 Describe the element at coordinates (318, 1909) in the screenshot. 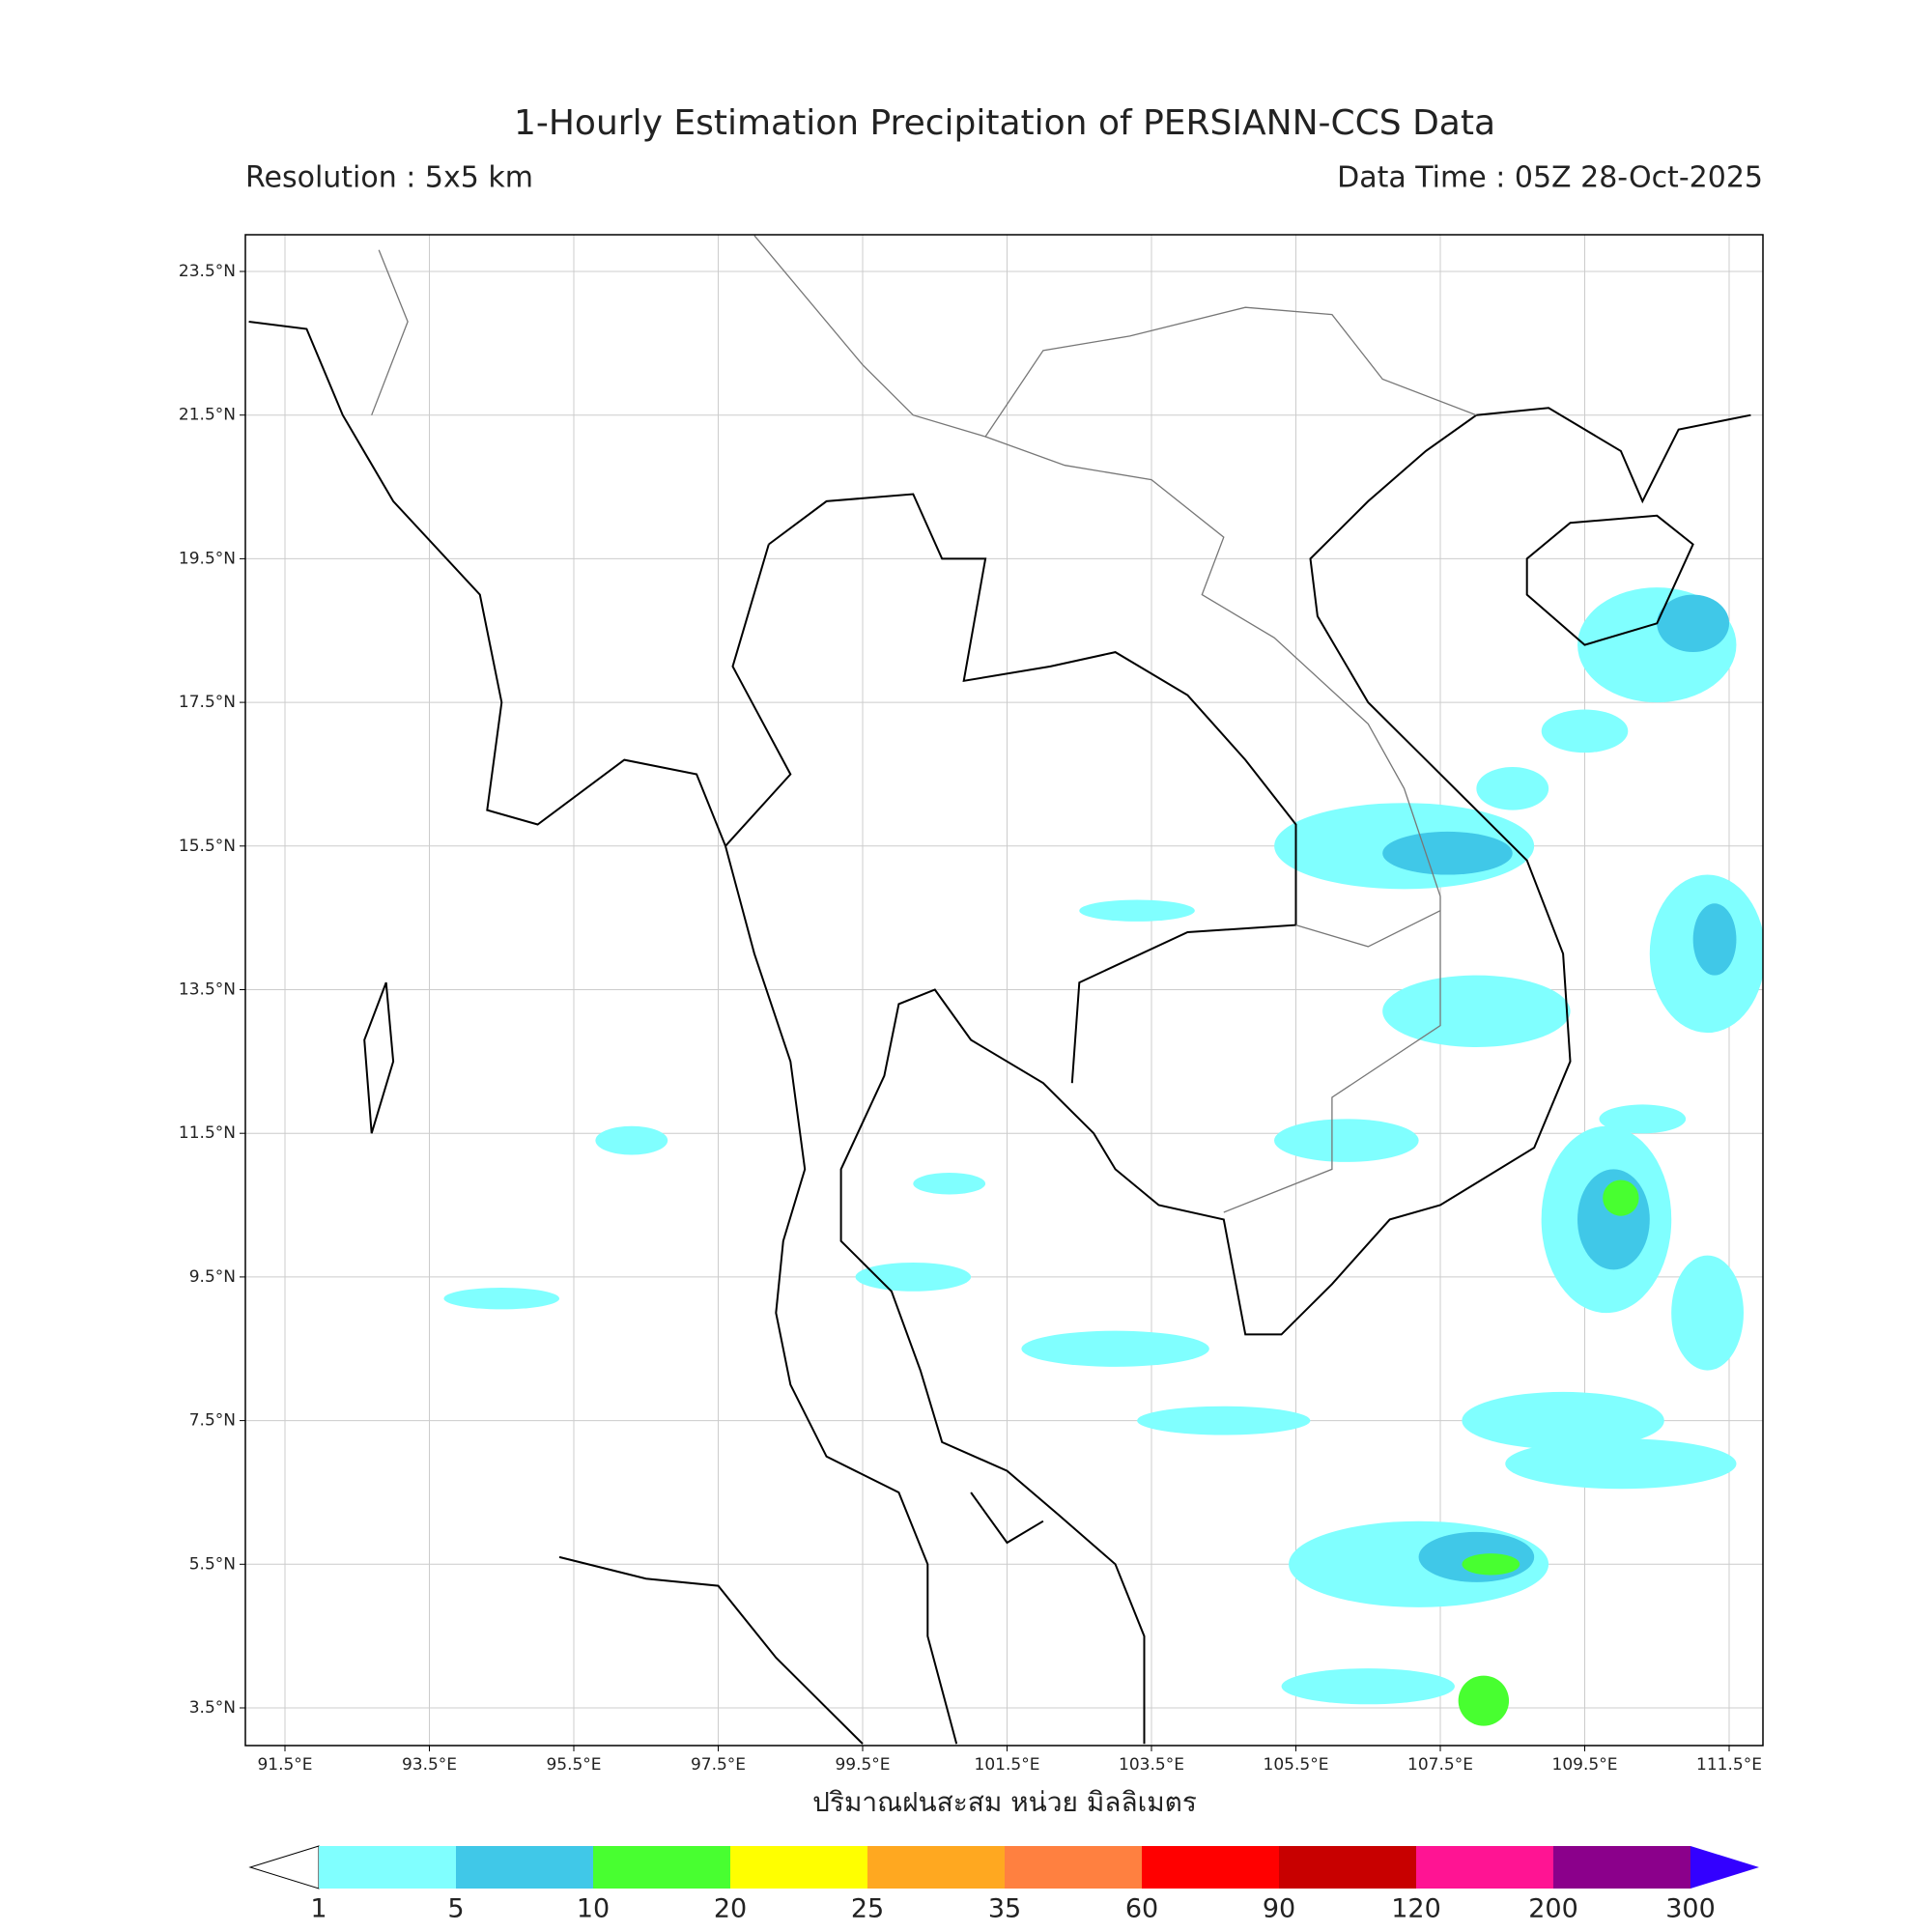

I see `colorbar-level: 1` at that location.